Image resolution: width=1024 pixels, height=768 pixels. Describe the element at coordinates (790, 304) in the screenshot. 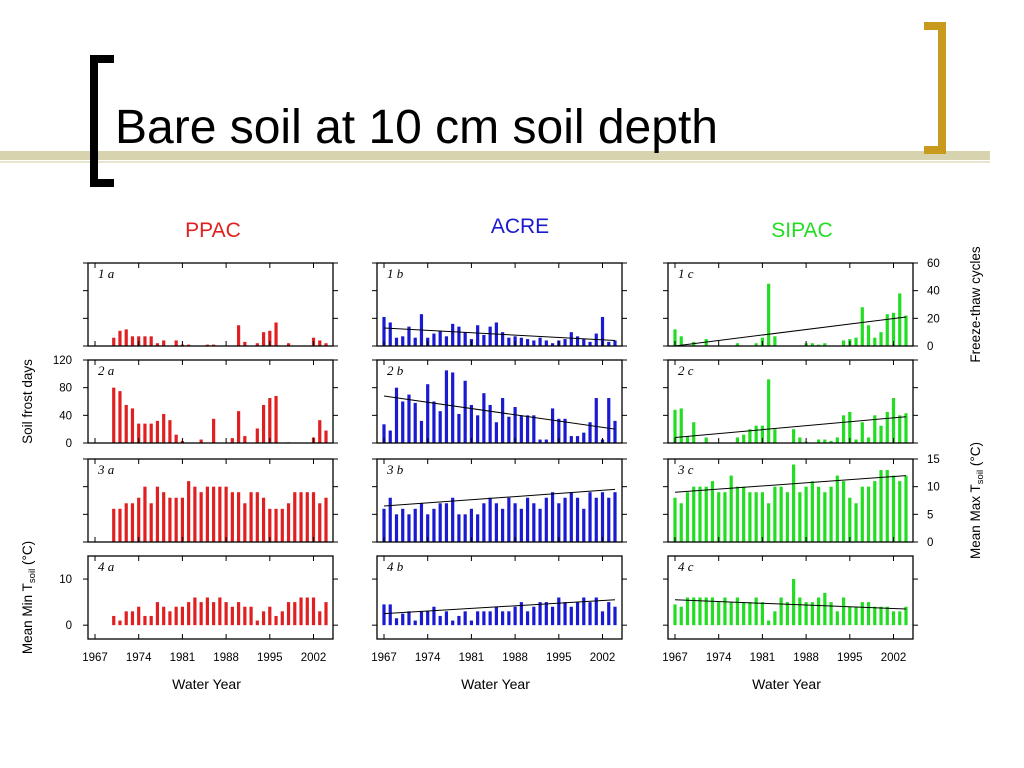

I see `panel-1c: 1 c` at that location.